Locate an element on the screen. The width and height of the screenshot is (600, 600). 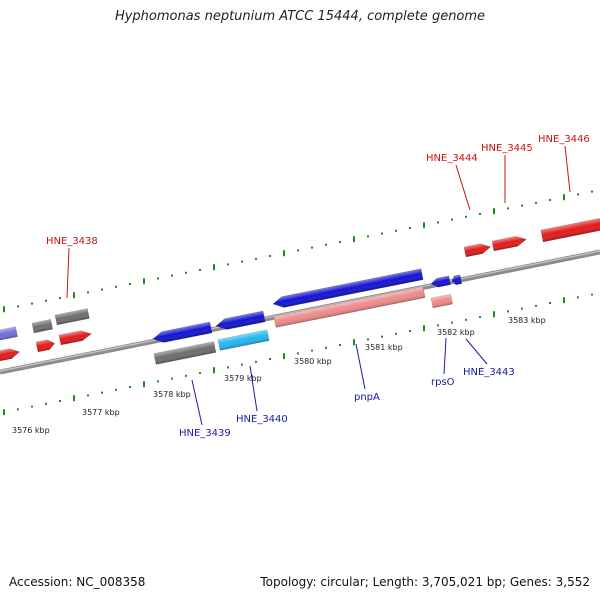
gene-hne3444 is located at coordinates (477, 250).